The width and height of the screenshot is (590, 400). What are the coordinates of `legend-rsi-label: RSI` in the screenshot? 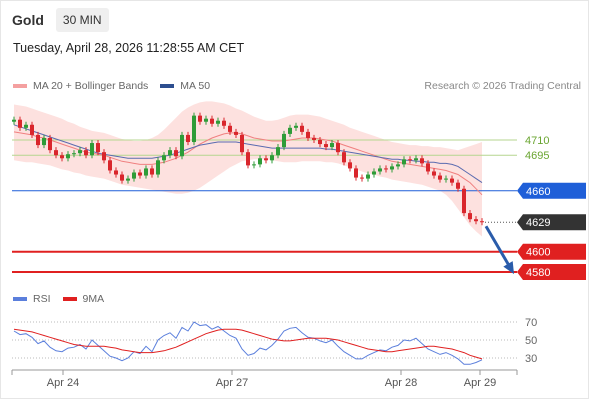 It's located at (42, 299).